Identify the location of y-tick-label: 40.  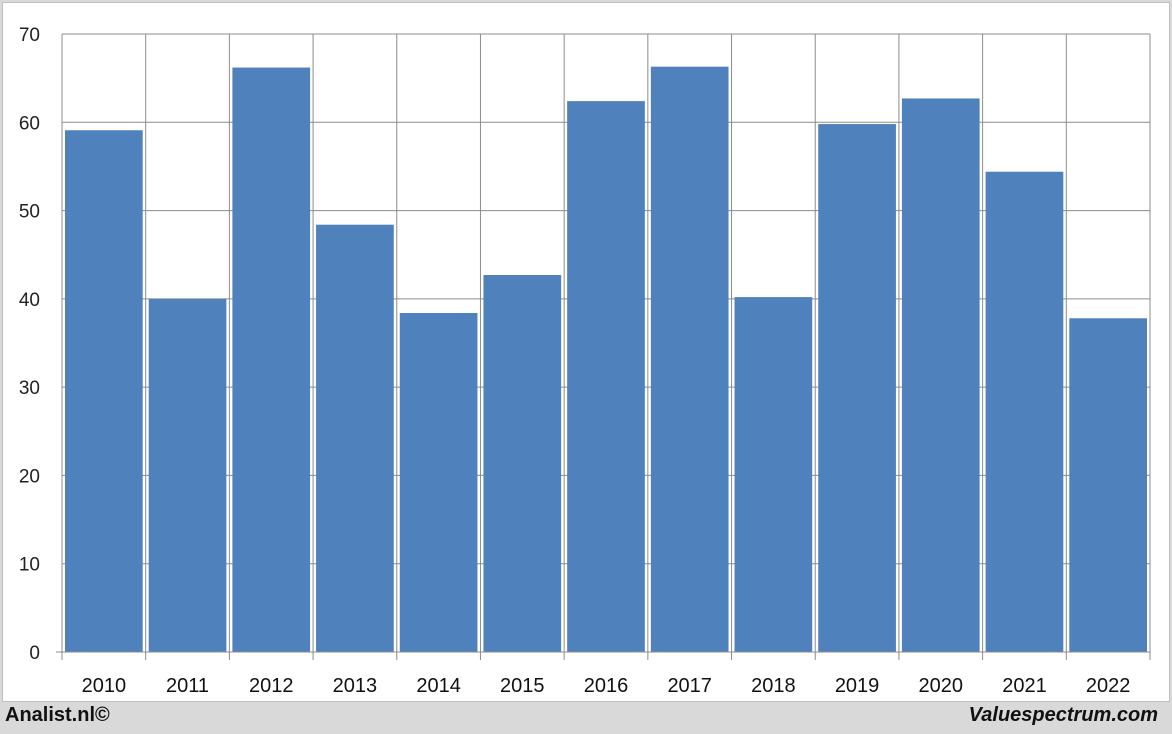
(29, 300).